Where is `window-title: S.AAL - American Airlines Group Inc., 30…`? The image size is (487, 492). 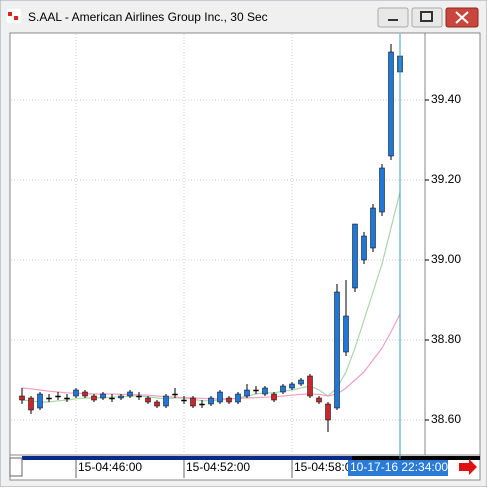 window-title: S.AAL - American Airlines Group Inc., 30… is located at coordinates (148, 17).